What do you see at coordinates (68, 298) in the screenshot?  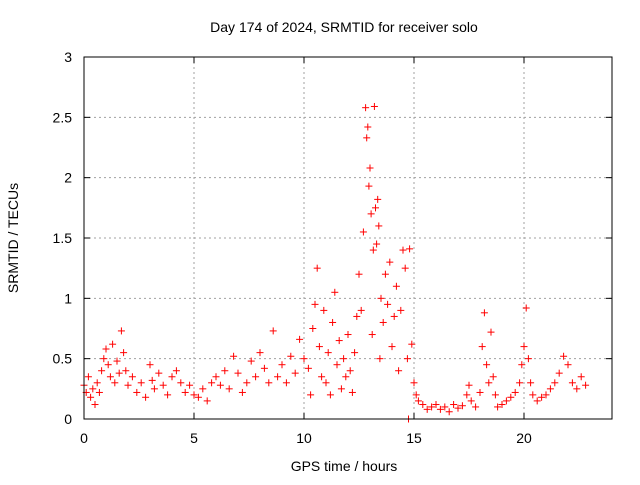 I see `y-tick-label: 1` at bounding box center [68, 298].